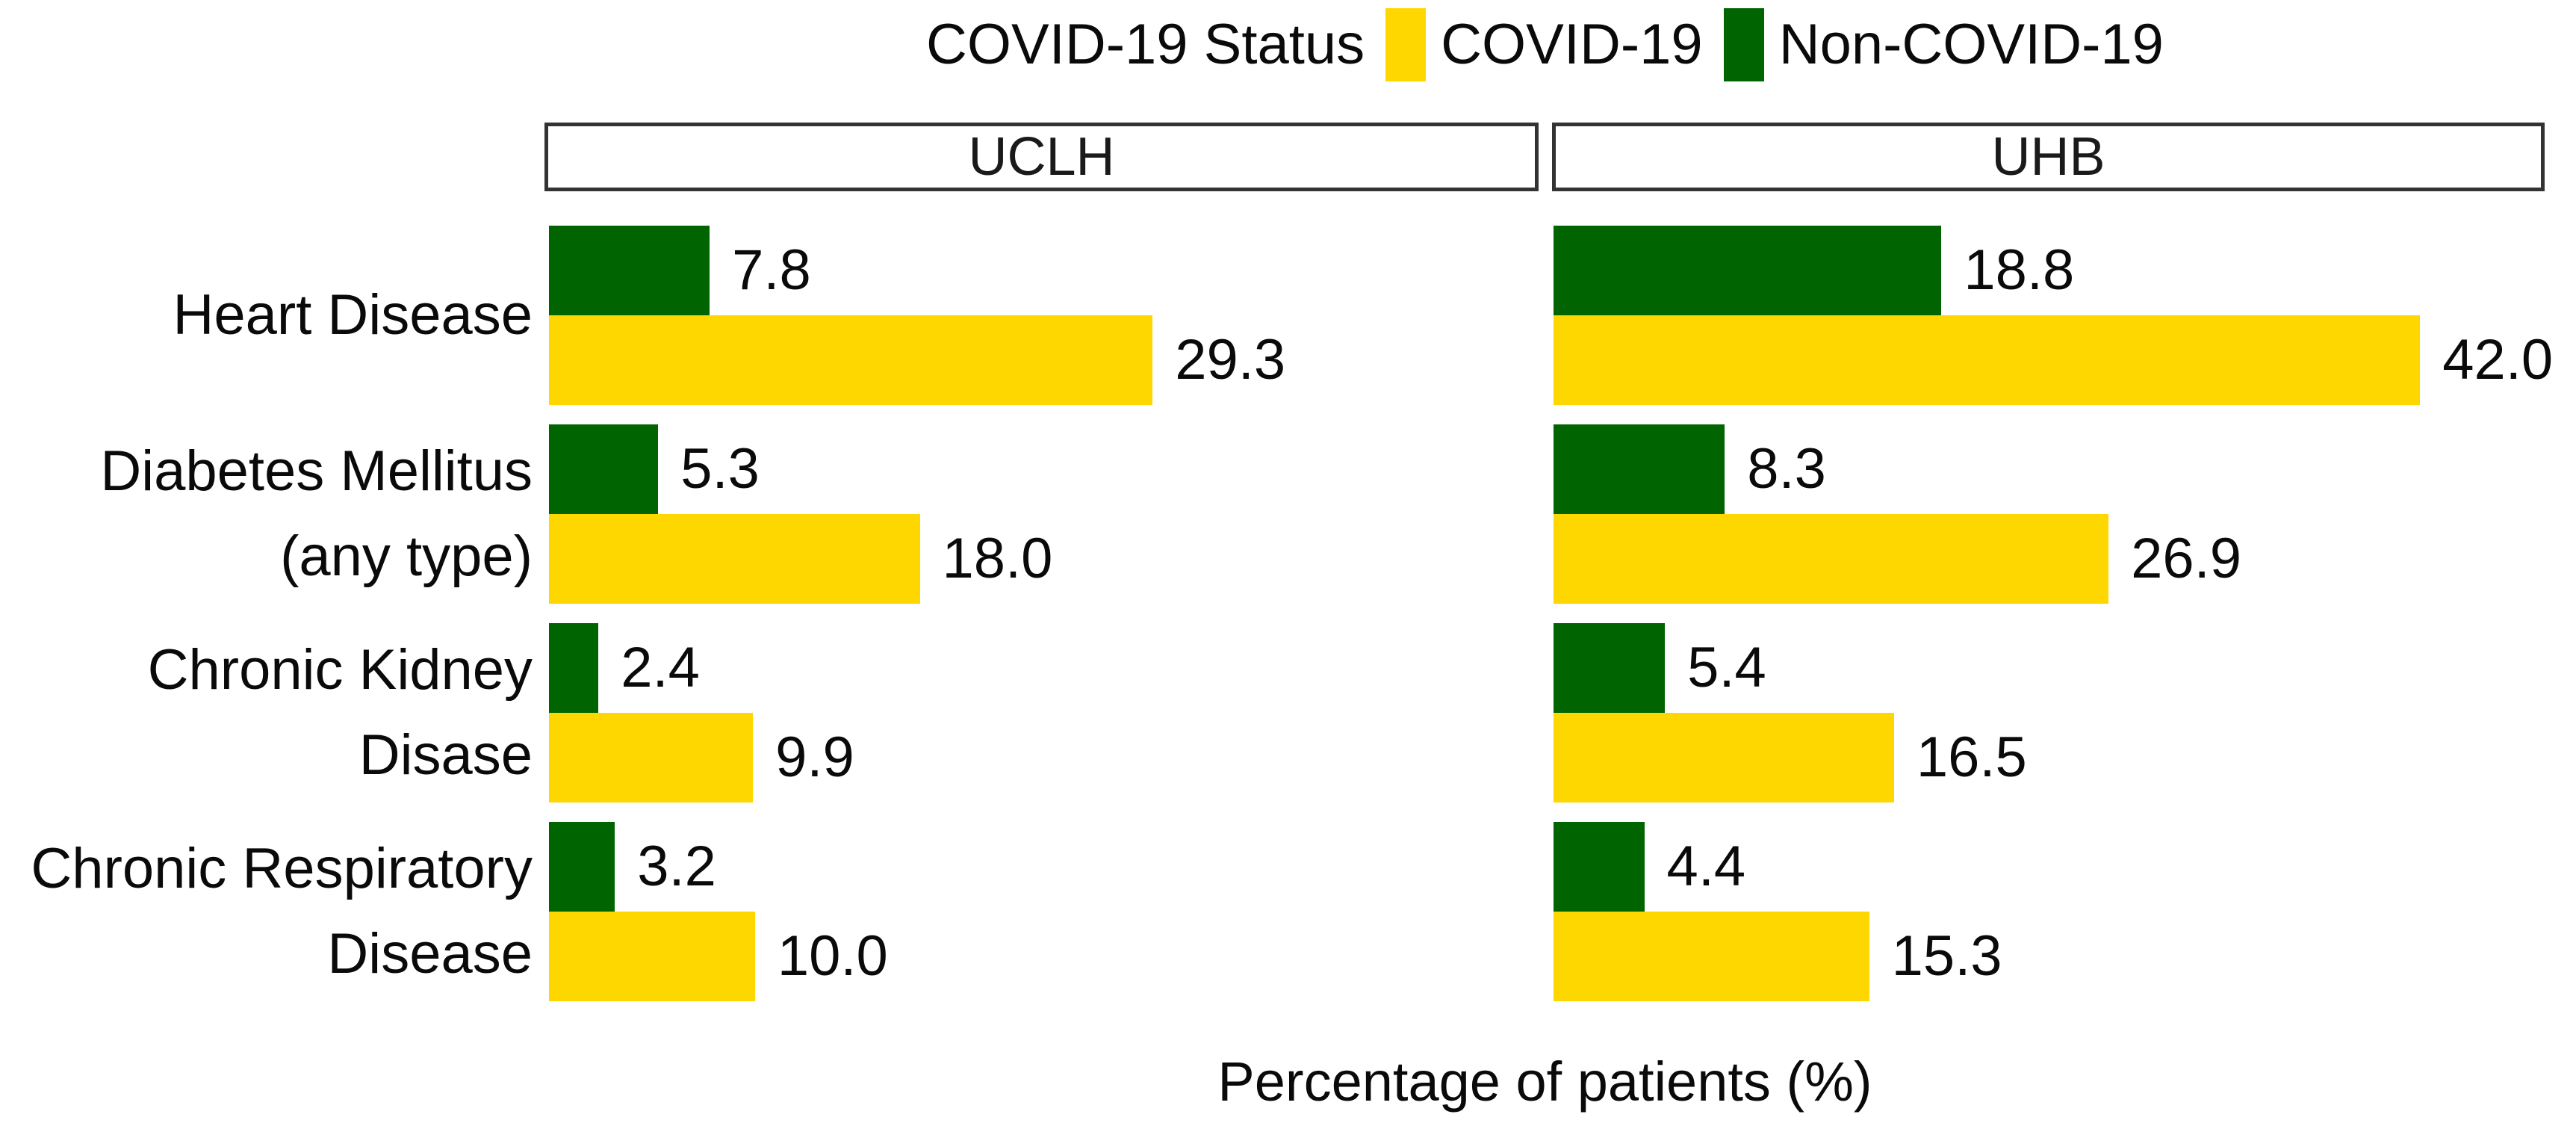 The image size is (2576, 1132). Describe the element at coordinates (1572, 44) in the screenshot. I see `legend-label-covid: COVID-19` at that location.